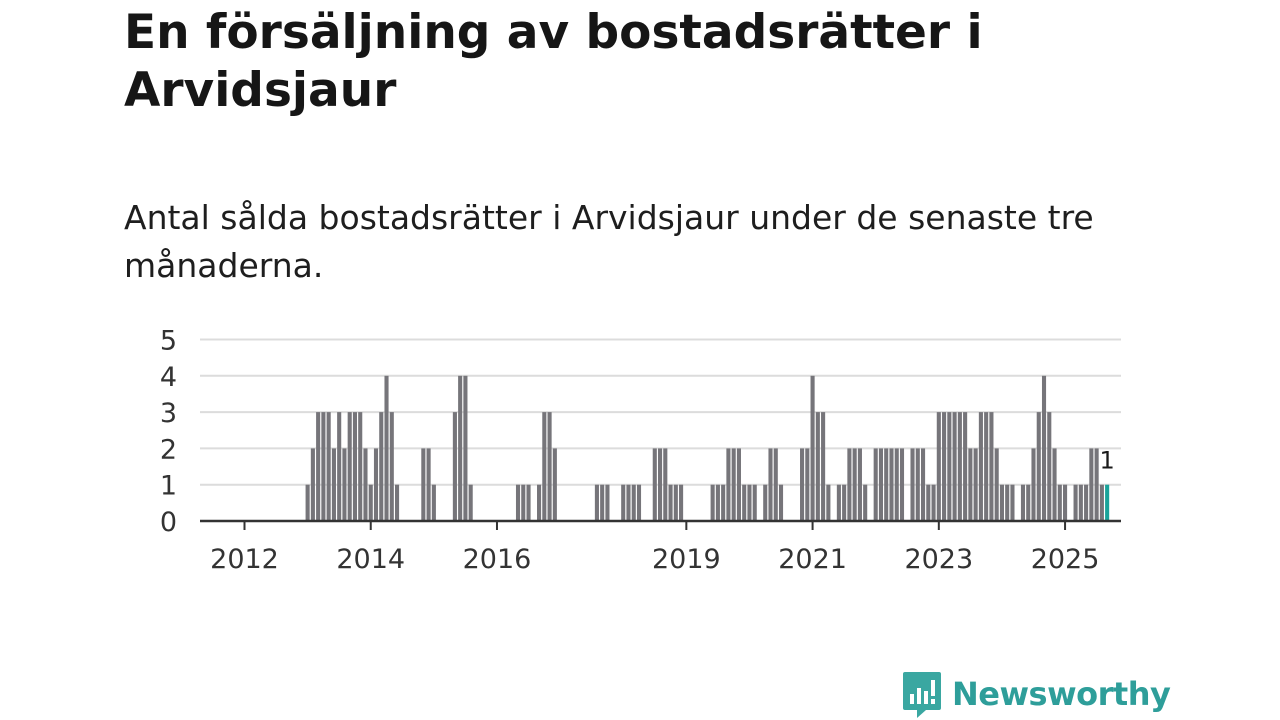  Describe the element at coordinates (168, 377) in the screenshot. I see `y-tick-label: 4` at that location.